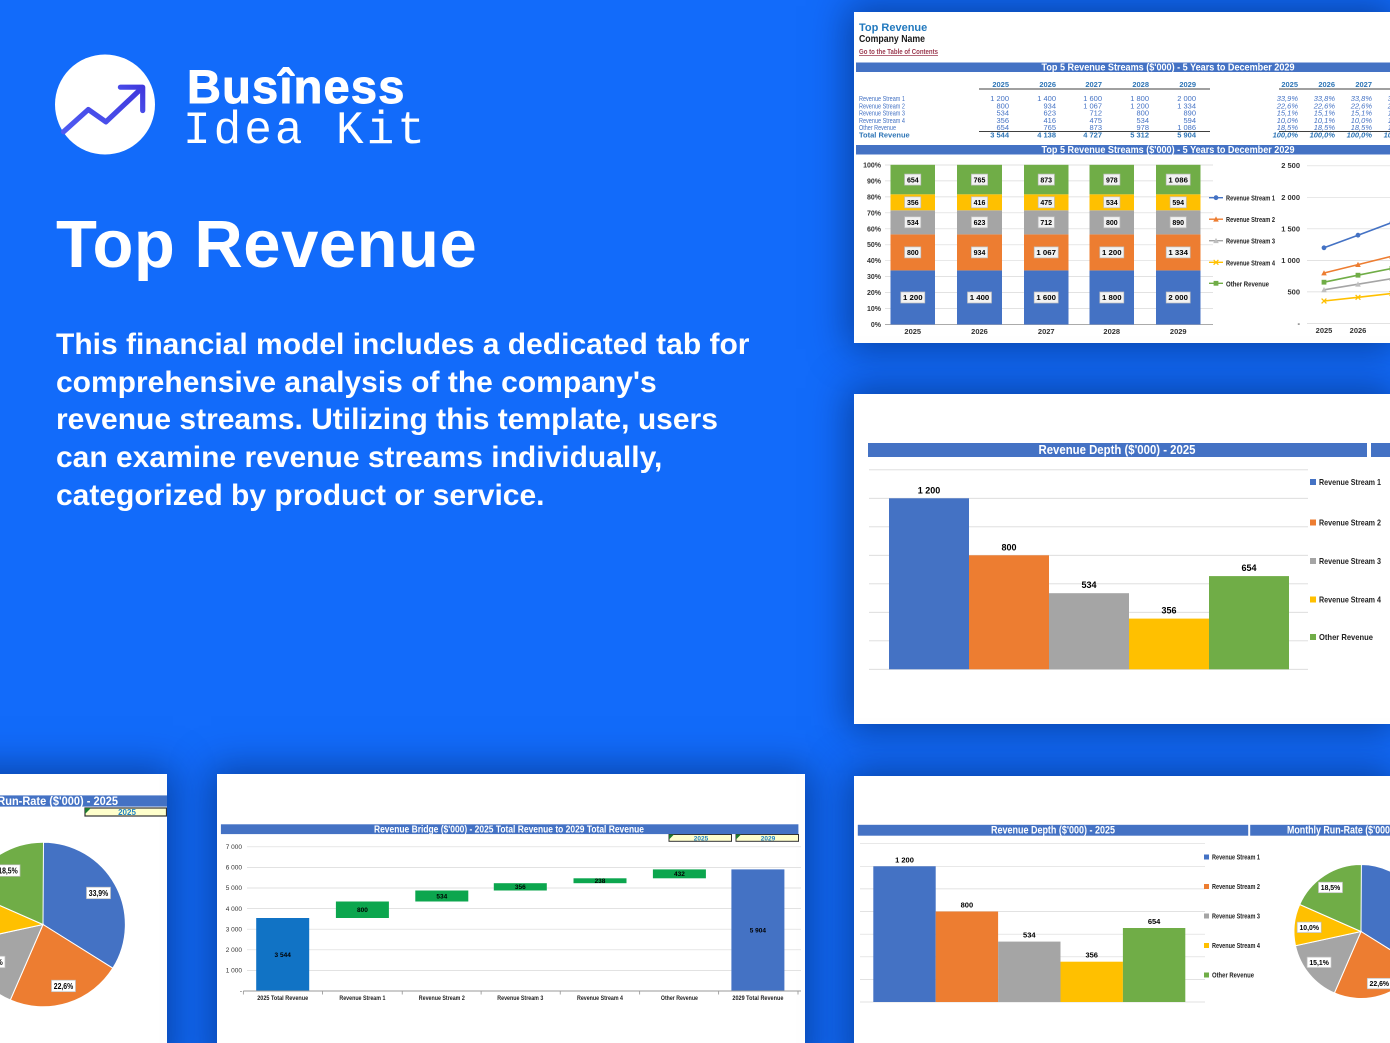 Image resolution: width=1390 pixels, height=1043 pixels. Describe the element at coordinates (898, 51) in the screenshot. I see `svg-text: Go to the Table of Contents` at that location.